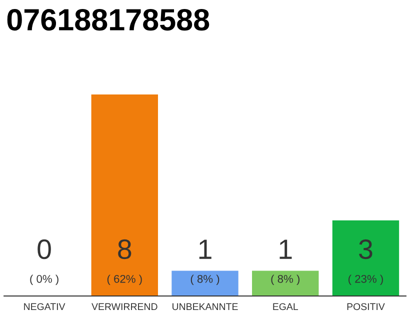 Image resolution: width=410 pixels, height=320 pixels. Describe the element at coordinates (124, 262) in the screenshot. I see `data-label: 8 ( 62% )` at that location.